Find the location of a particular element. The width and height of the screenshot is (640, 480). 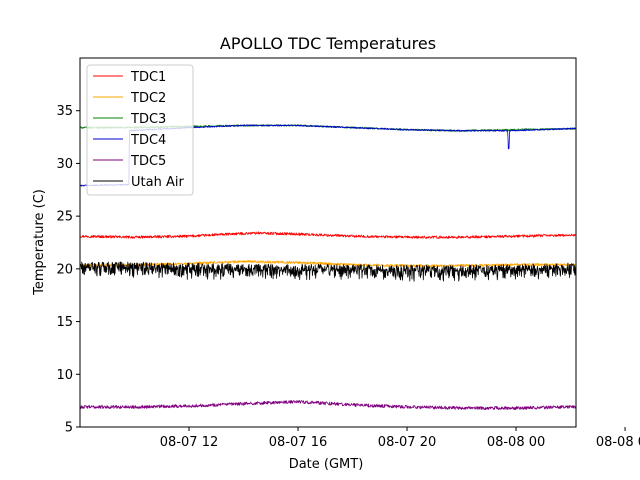

series-line-utah-air is located at coordinates (328, 271).